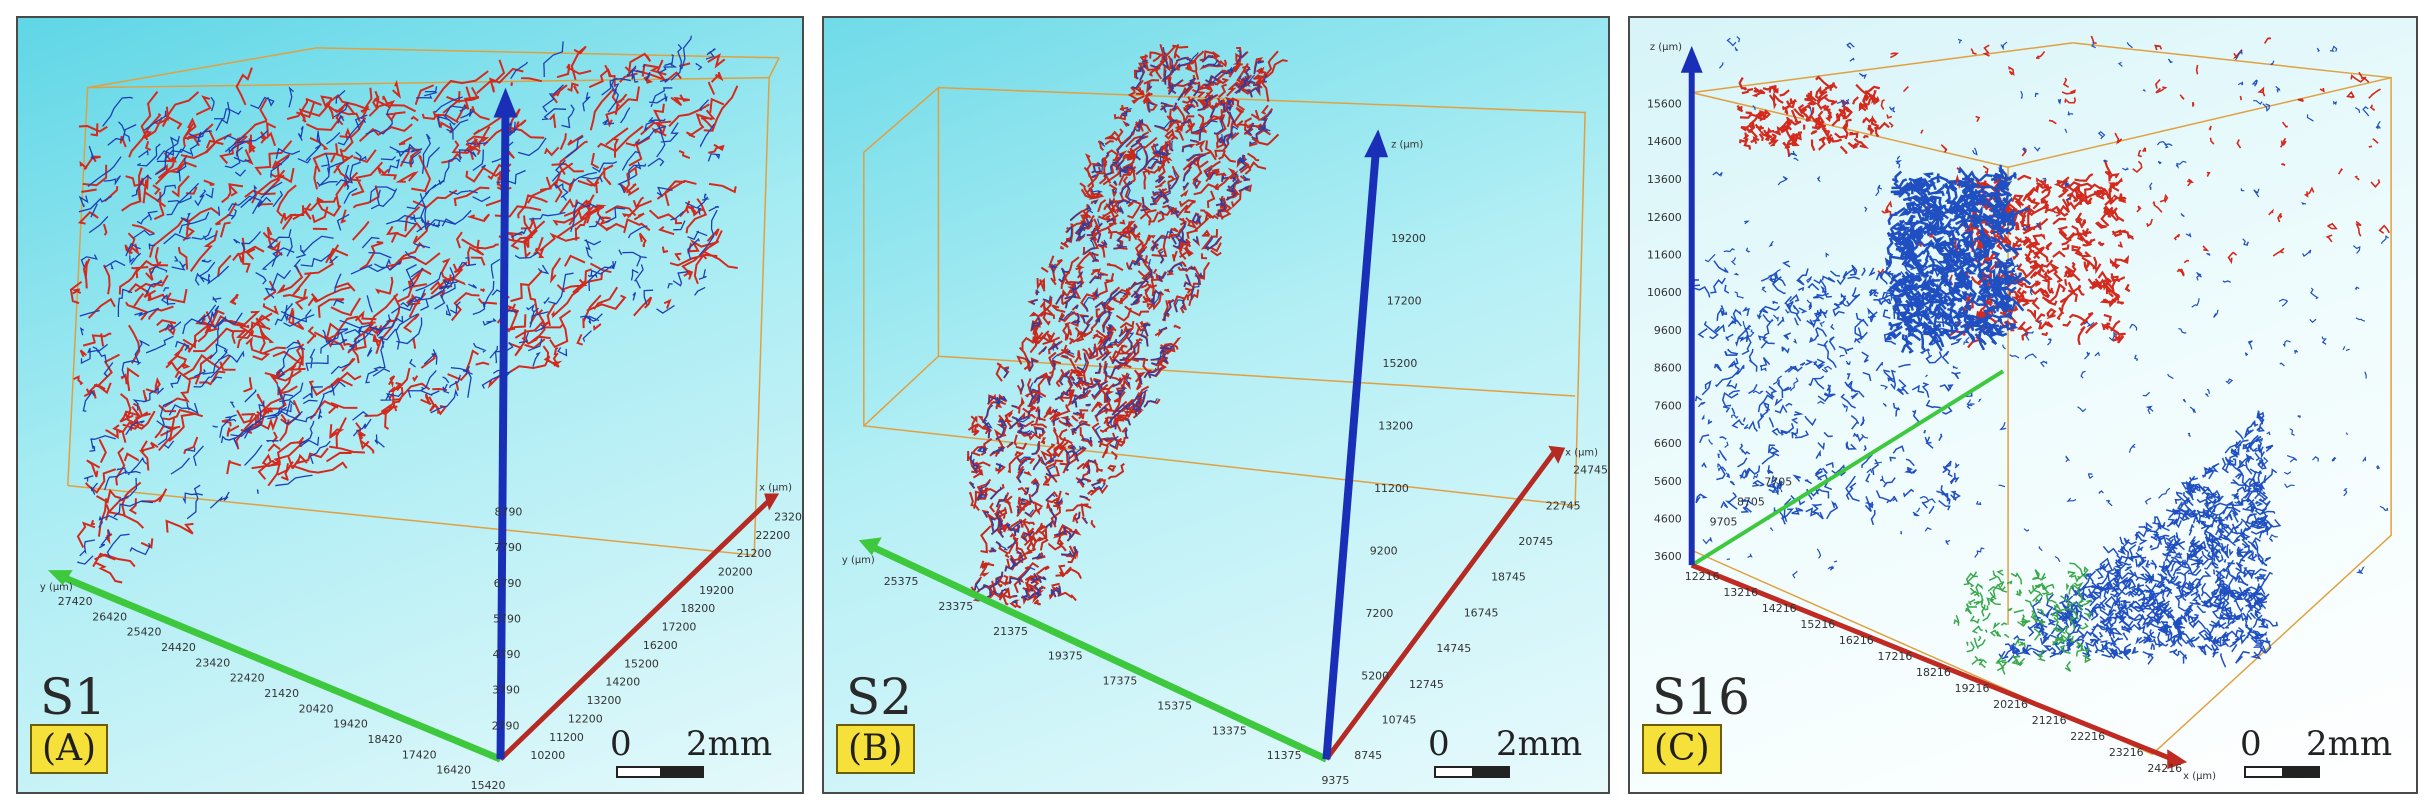 The image size is (2434, 810). Describe the element at coordinates (1751, 502) in the screenshot. I see `y-axis-ticks: 9705 8705 7705` at that location.